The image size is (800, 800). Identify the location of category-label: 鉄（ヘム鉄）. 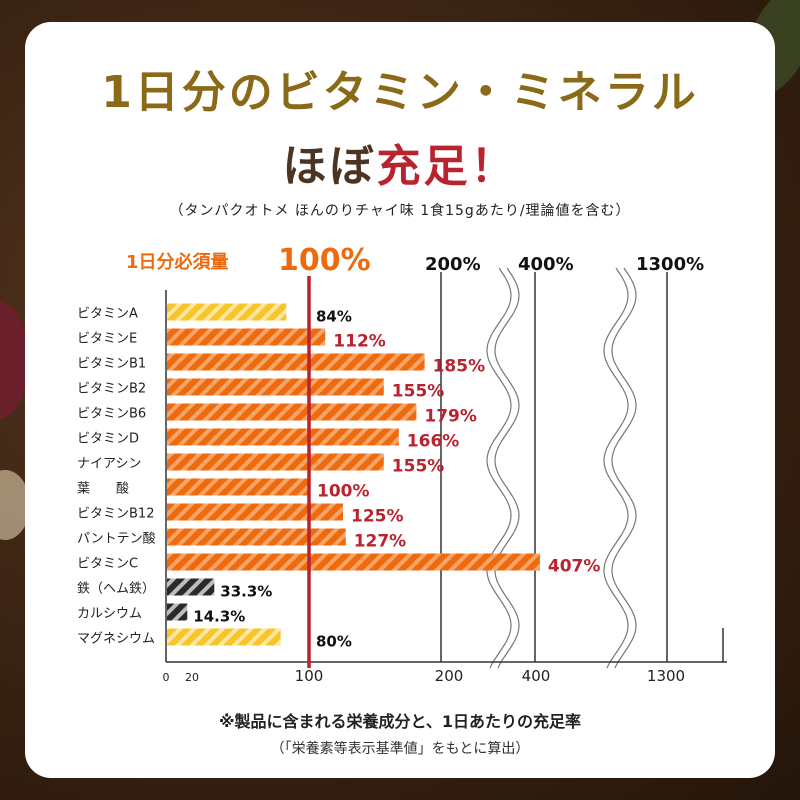
(116, 589).